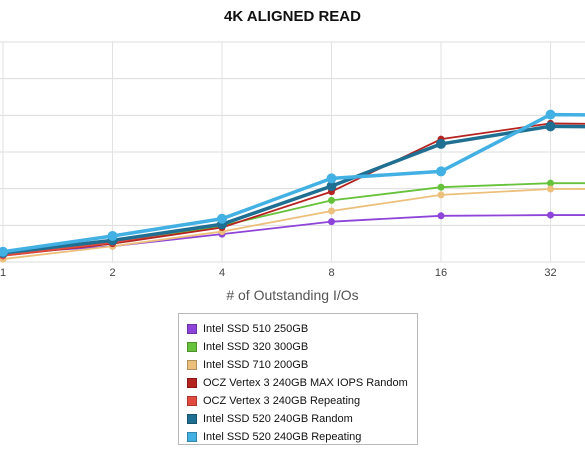  I want to click on legend-label: OCZ Vertex 3 240GB Repeating, so click(282, 401).